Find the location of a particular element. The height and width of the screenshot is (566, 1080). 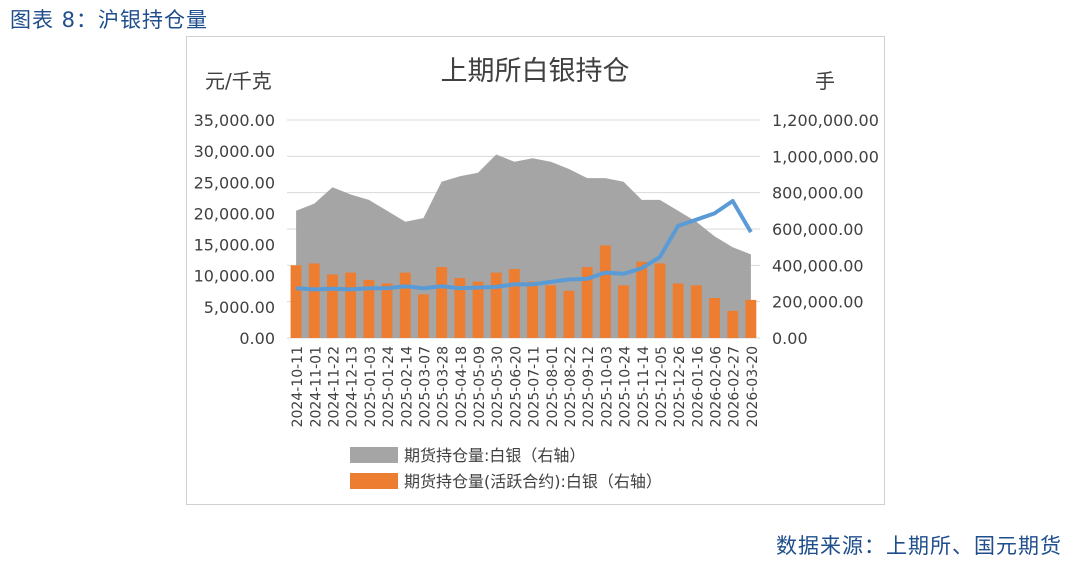

left-tick-label: 20,000.00 is located at coordinates (234, 213).